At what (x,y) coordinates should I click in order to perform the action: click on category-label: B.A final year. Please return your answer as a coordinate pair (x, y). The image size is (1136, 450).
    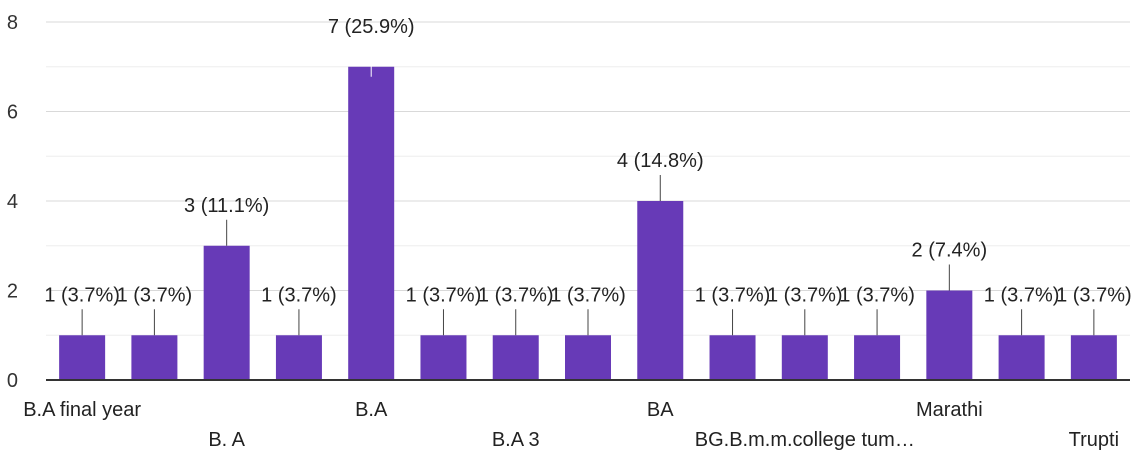
    Looking at the image, I should click on (82, 410).